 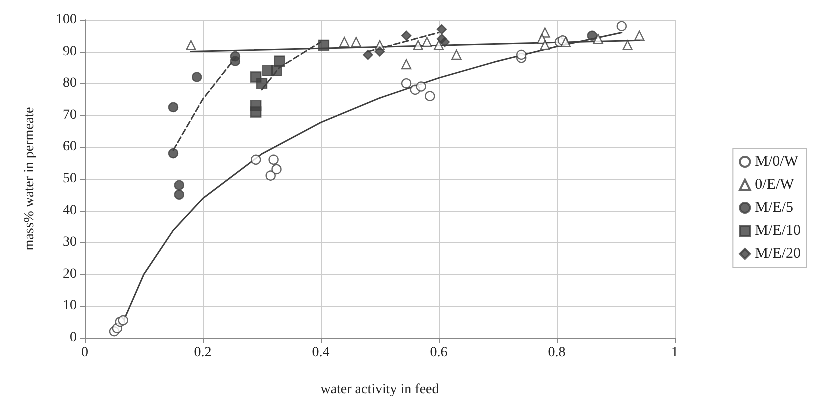 I want to click on y-tick-label: 50, so click(x=70, y=179).